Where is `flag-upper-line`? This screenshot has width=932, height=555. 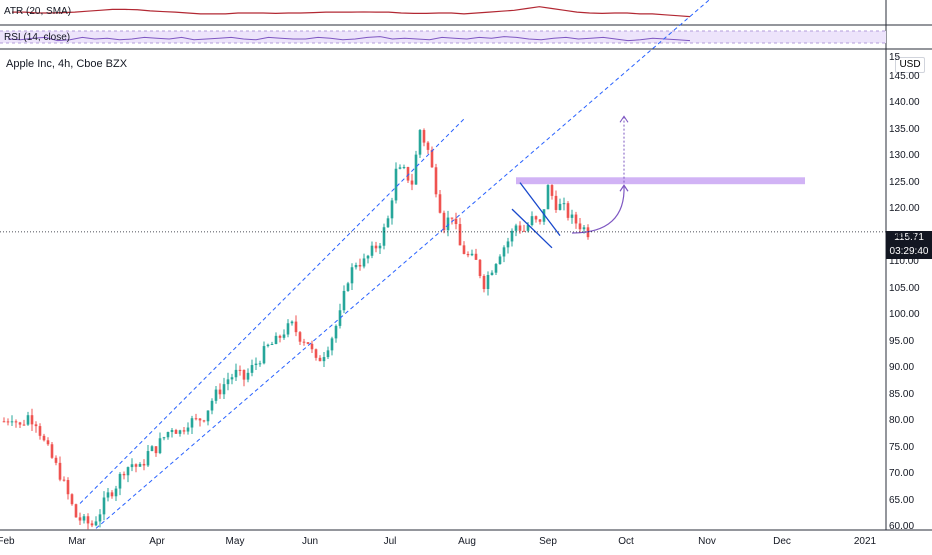 flag-upper-line is located at coordinates (540, 209).